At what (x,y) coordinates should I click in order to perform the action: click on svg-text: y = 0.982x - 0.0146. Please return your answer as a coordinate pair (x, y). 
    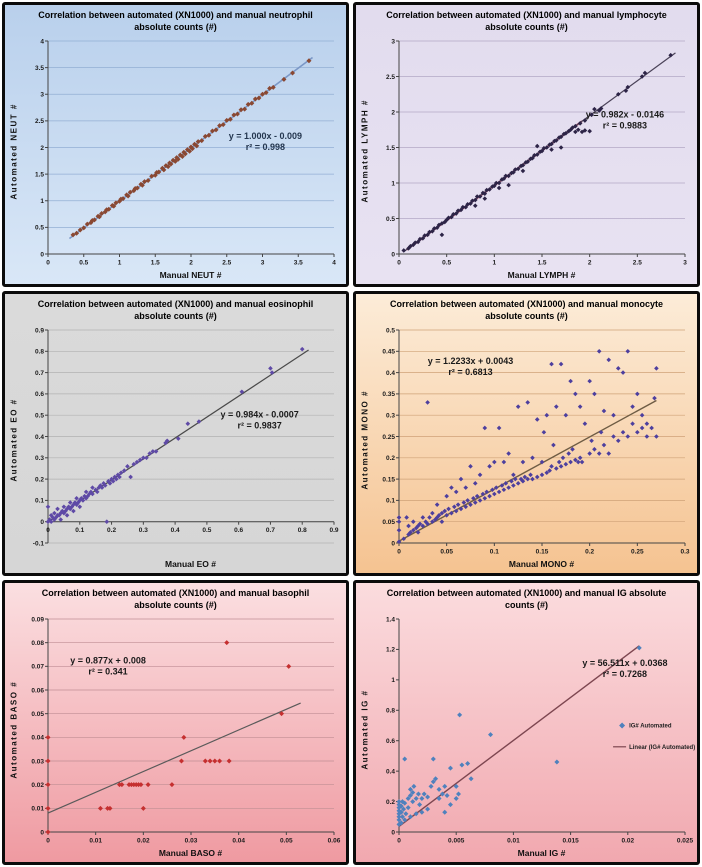
    Looking at the image, I should click on (625, 115).